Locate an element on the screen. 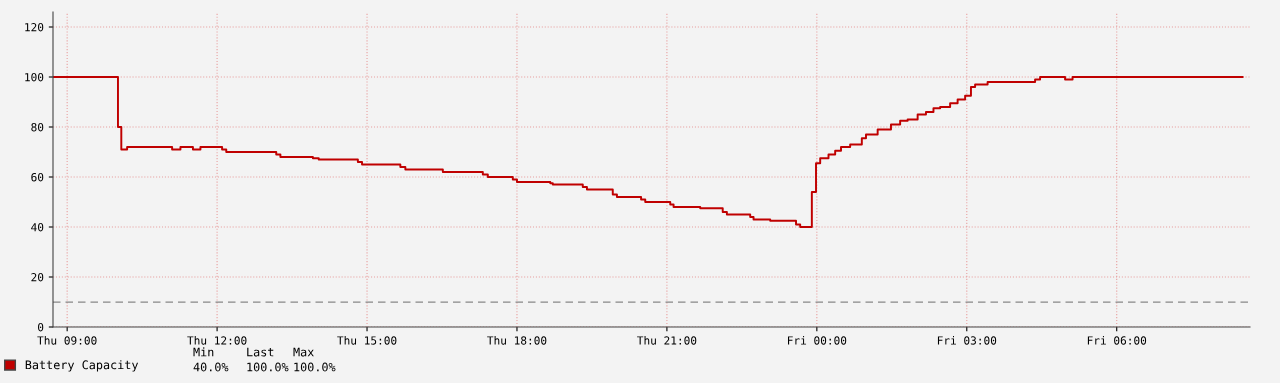  x-tick-label: Thu 21:00 is located at coordinates (667, 340).